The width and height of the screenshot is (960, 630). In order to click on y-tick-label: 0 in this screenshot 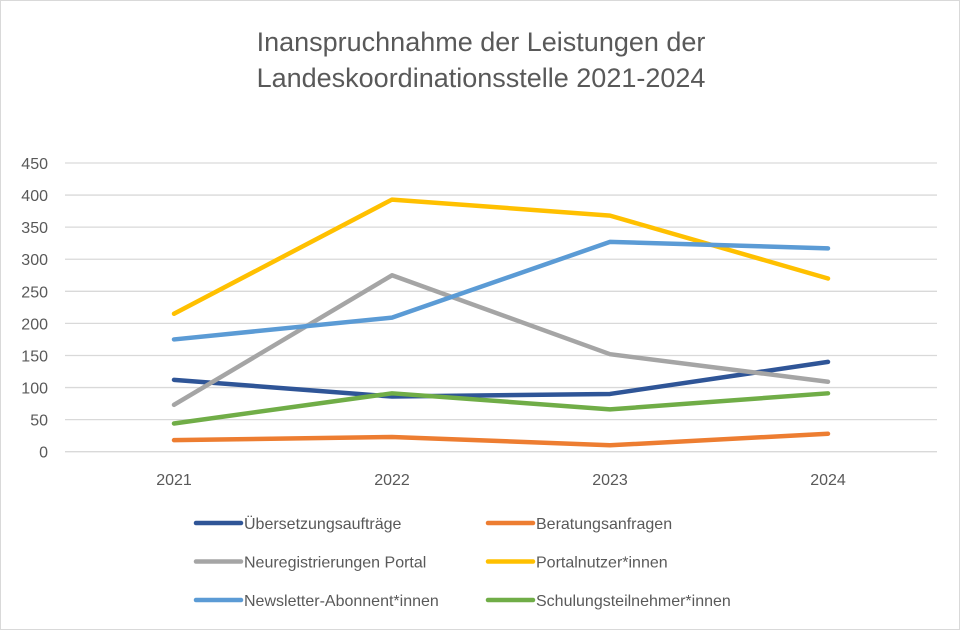, I will do `click(43, 453)`.